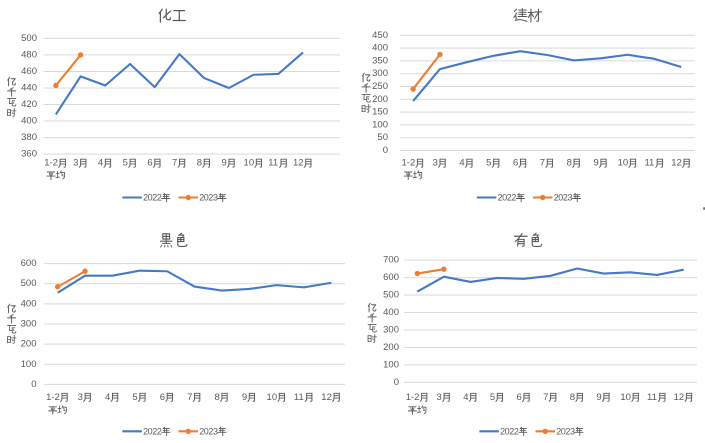  I want to click on svg-text: 440, so click(29, 87).